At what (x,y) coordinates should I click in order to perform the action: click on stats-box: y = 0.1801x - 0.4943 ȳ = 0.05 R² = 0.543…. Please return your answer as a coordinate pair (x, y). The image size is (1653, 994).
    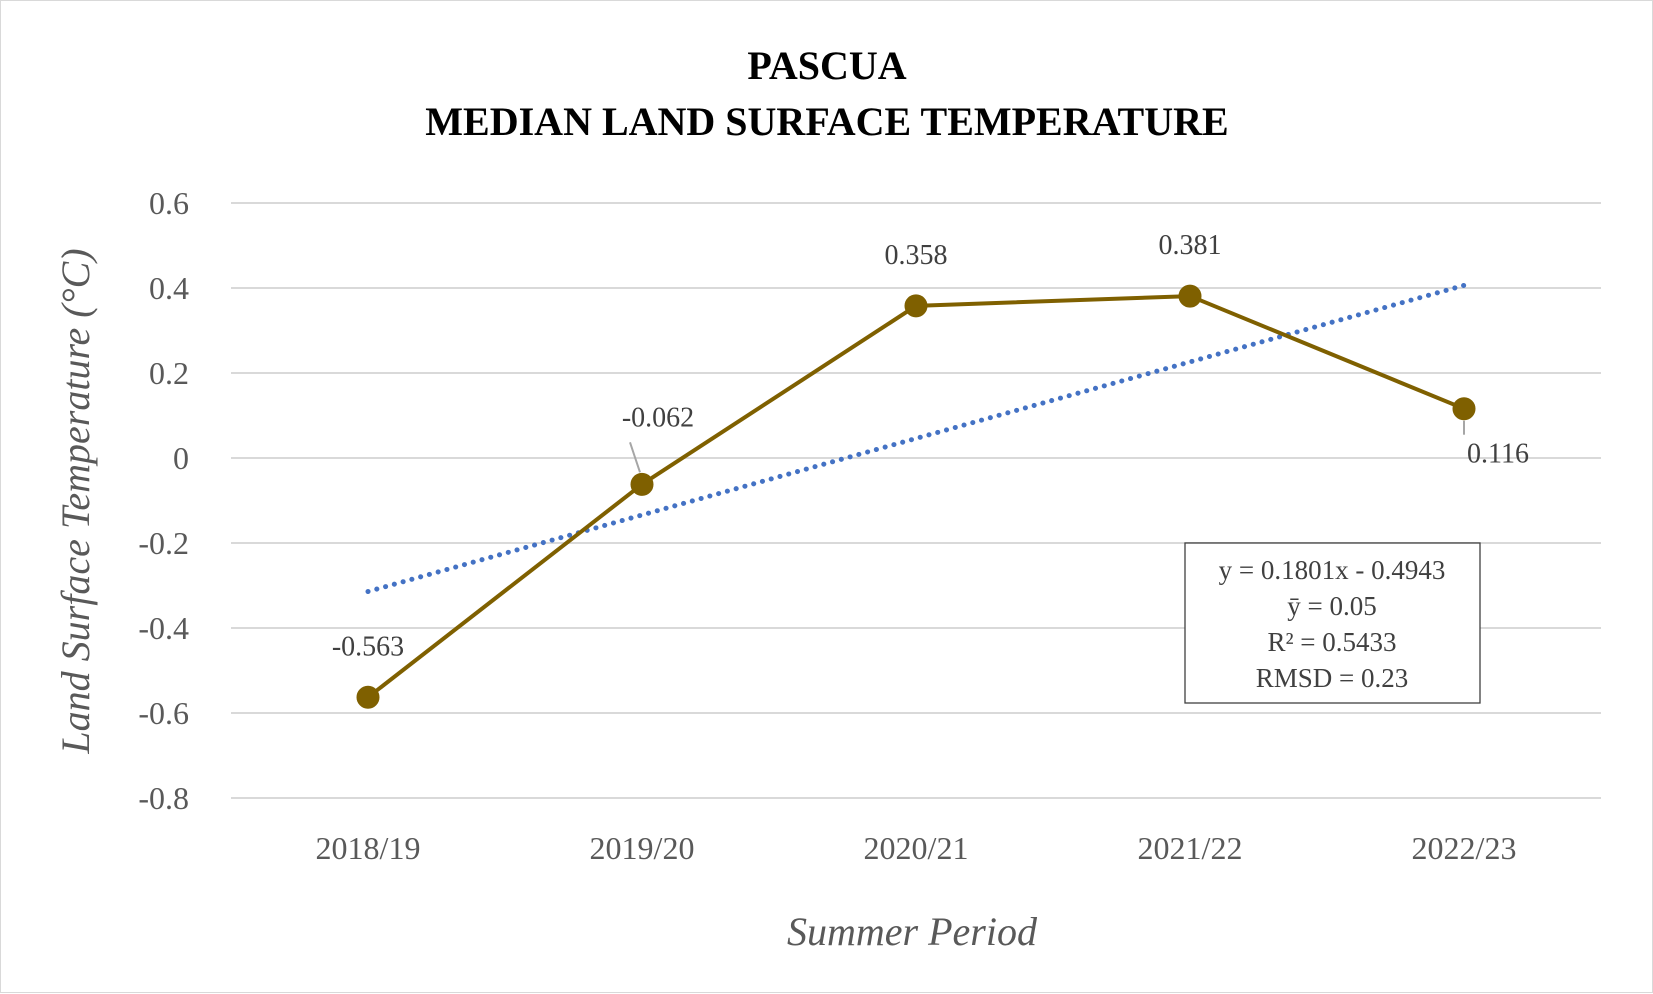
    Looking at the image, I should click on (1332, 623).